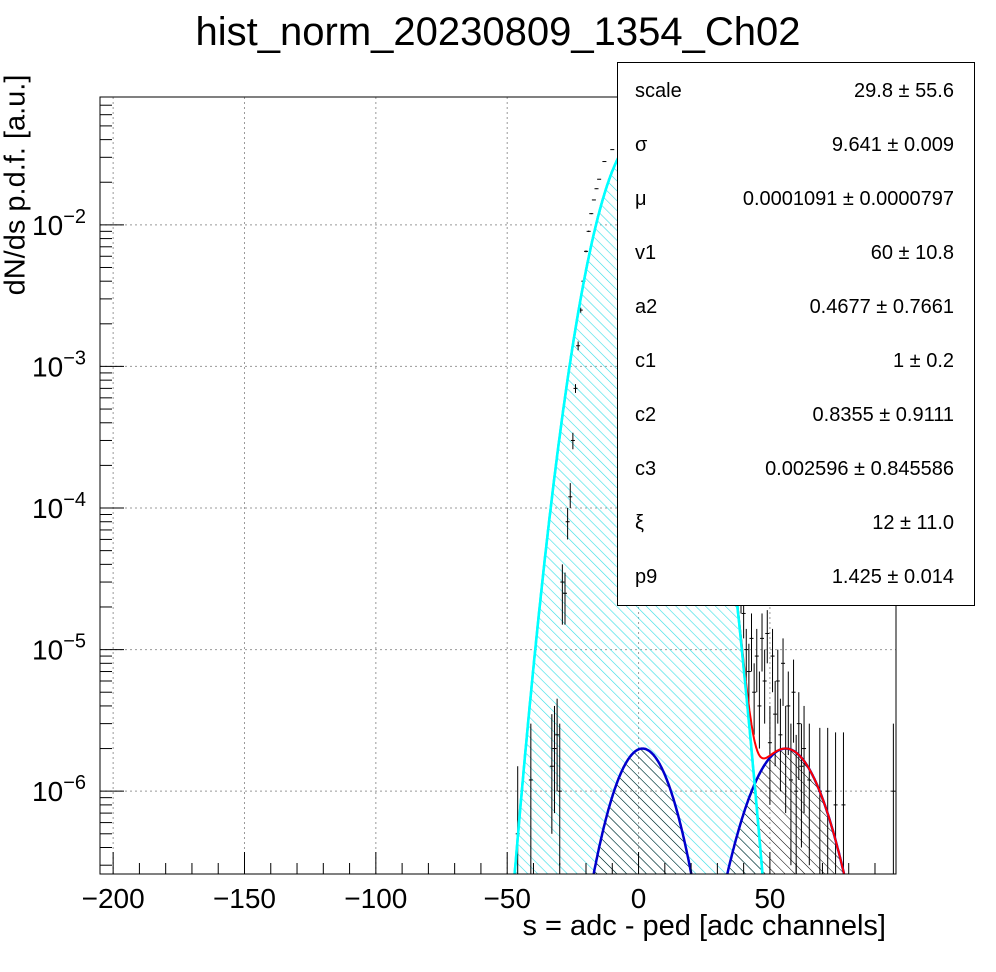 The width and height of the screenshot is (996, 972). I want to click on total-fit-curve, so click(789, 719).